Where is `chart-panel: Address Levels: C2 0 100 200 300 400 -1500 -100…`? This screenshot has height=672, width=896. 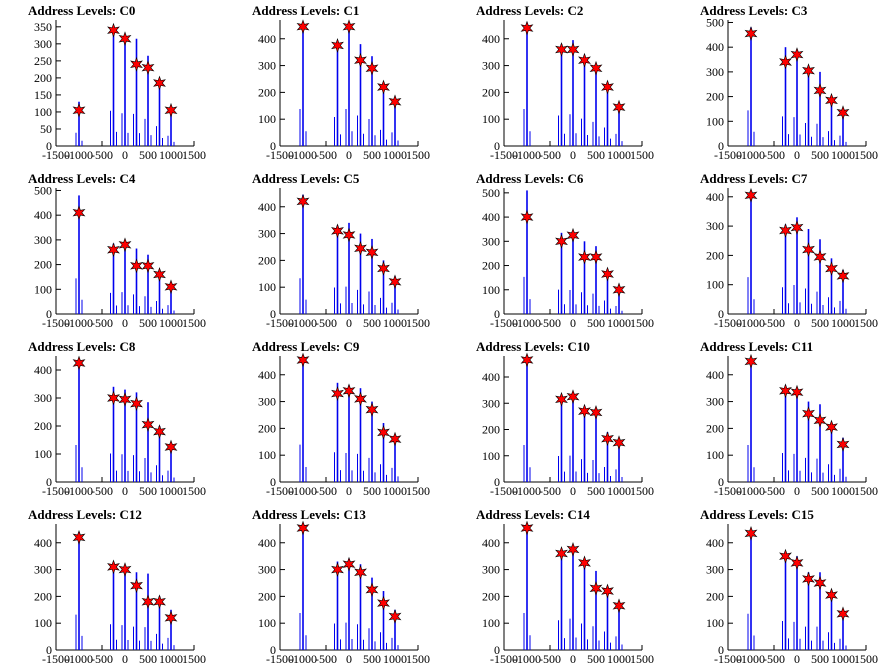
chart-panel: Address Levels: C2 0 100 200 300 400 -1500 -100… is located at coordinates (560, 84).